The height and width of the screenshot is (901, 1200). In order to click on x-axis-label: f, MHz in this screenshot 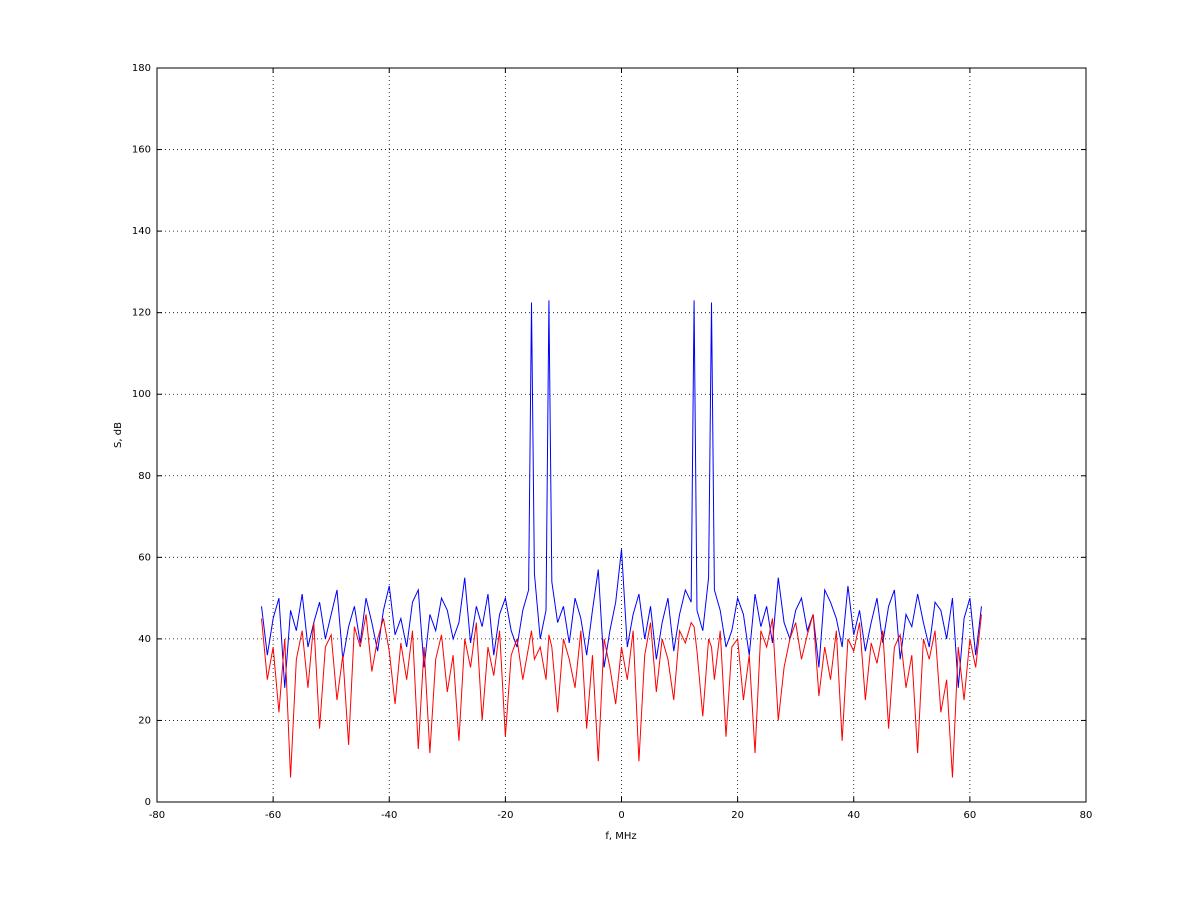, I will do `click(620, 836)`.